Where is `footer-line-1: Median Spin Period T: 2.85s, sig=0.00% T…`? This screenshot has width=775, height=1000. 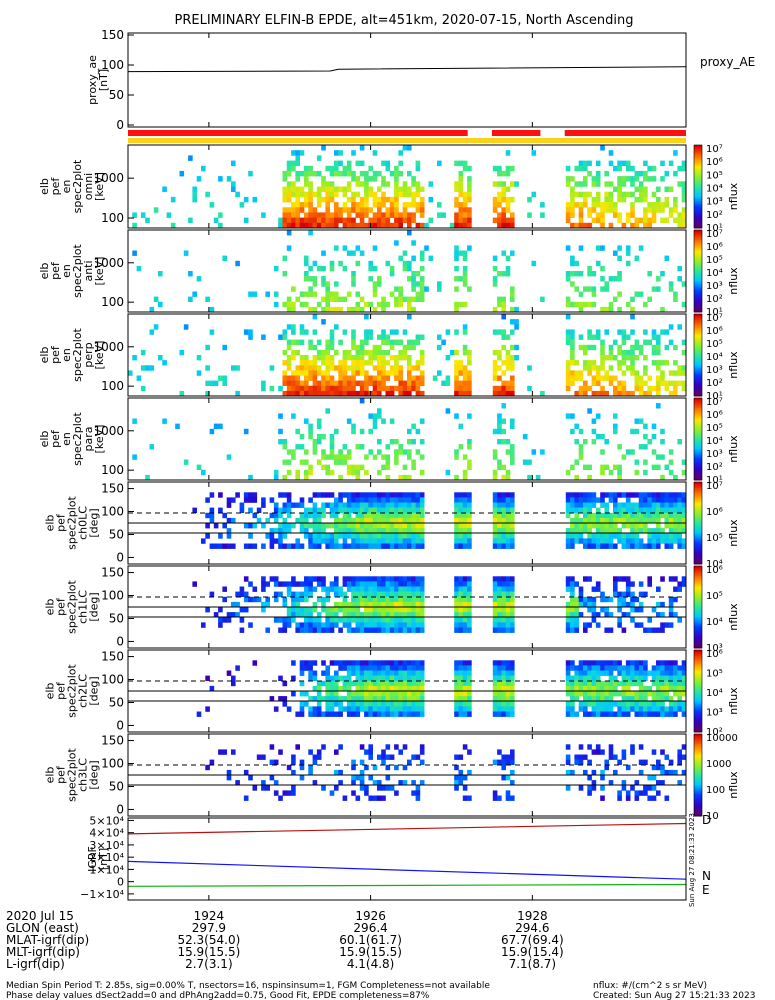
footer-line-1: Median Spin Period T: 2.85s, sig=0.00% T… is located at coordinates (248, 986).